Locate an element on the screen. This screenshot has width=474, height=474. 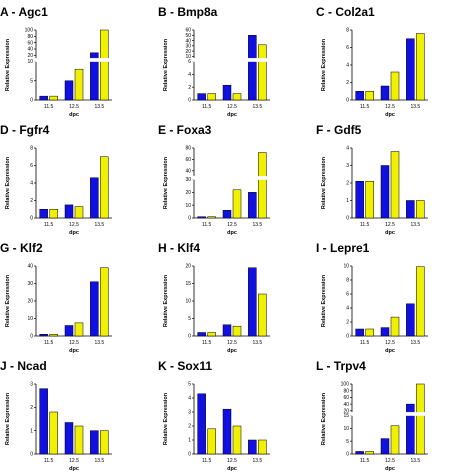
chart-title: H - Klf4 is located at coordinates (179, 248).